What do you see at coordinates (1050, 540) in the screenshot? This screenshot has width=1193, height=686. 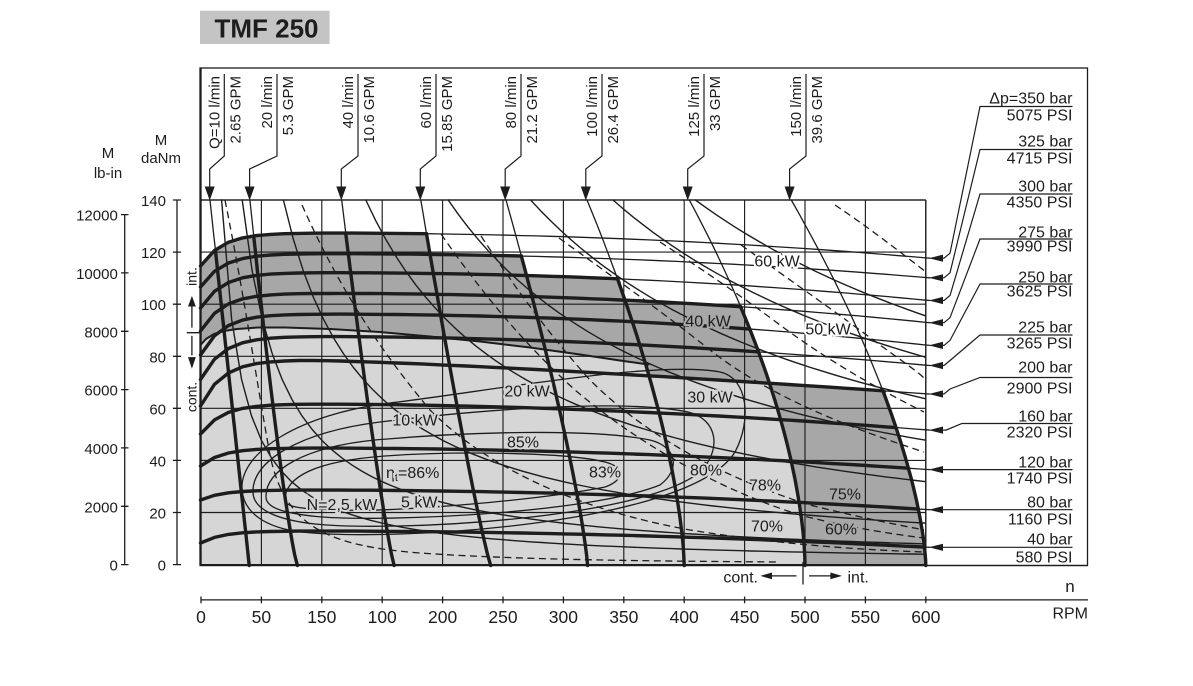 I see `svg-text: 40 bar` at bounding box center [1050, 540].